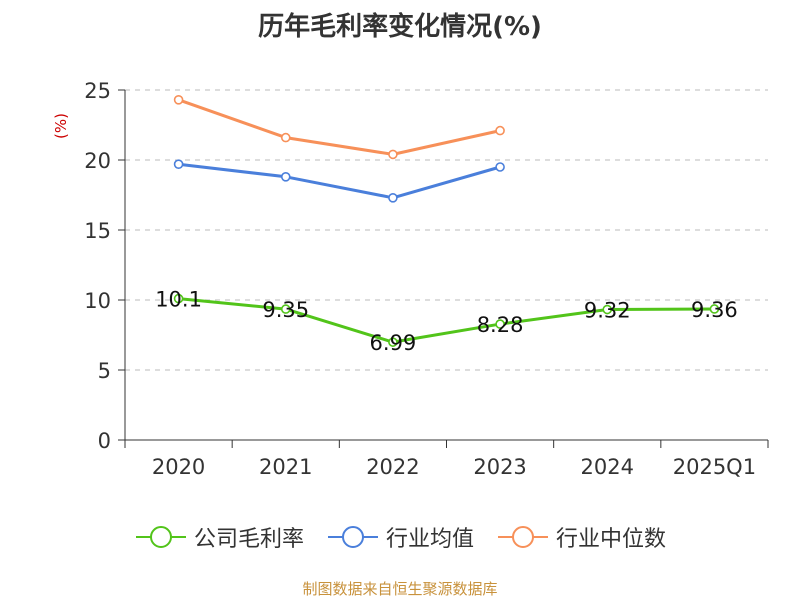 Image resolution: width=800 pixels, height=600 pixels. I want to click on data-point-s2-2023, so click(500, 130).